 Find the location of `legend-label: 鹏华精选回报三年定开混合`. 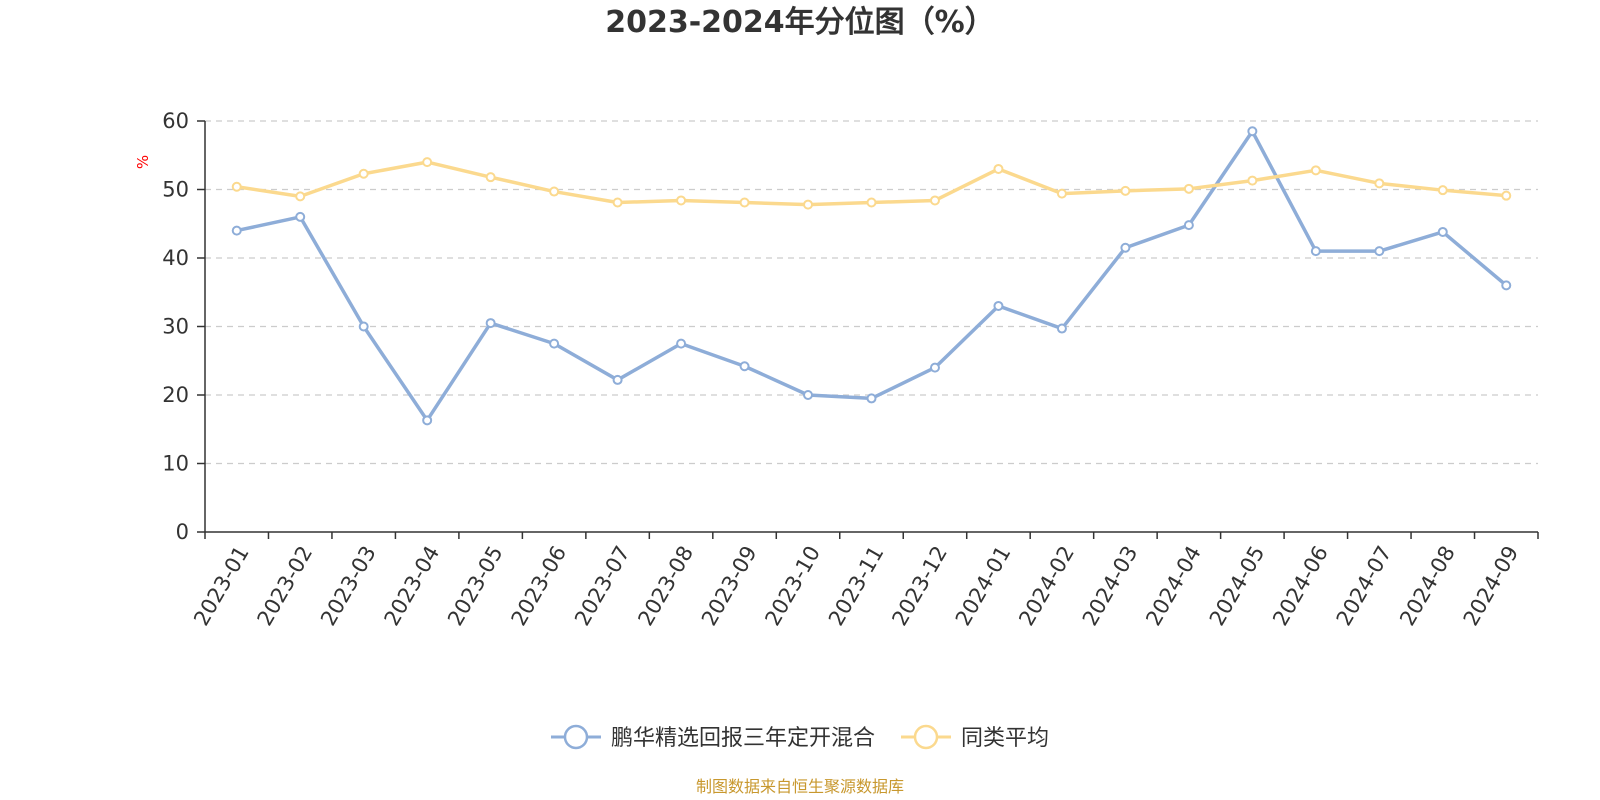

legend-label: 鹏华精选回报三年定开混合 is located at coordinates (743, 738).